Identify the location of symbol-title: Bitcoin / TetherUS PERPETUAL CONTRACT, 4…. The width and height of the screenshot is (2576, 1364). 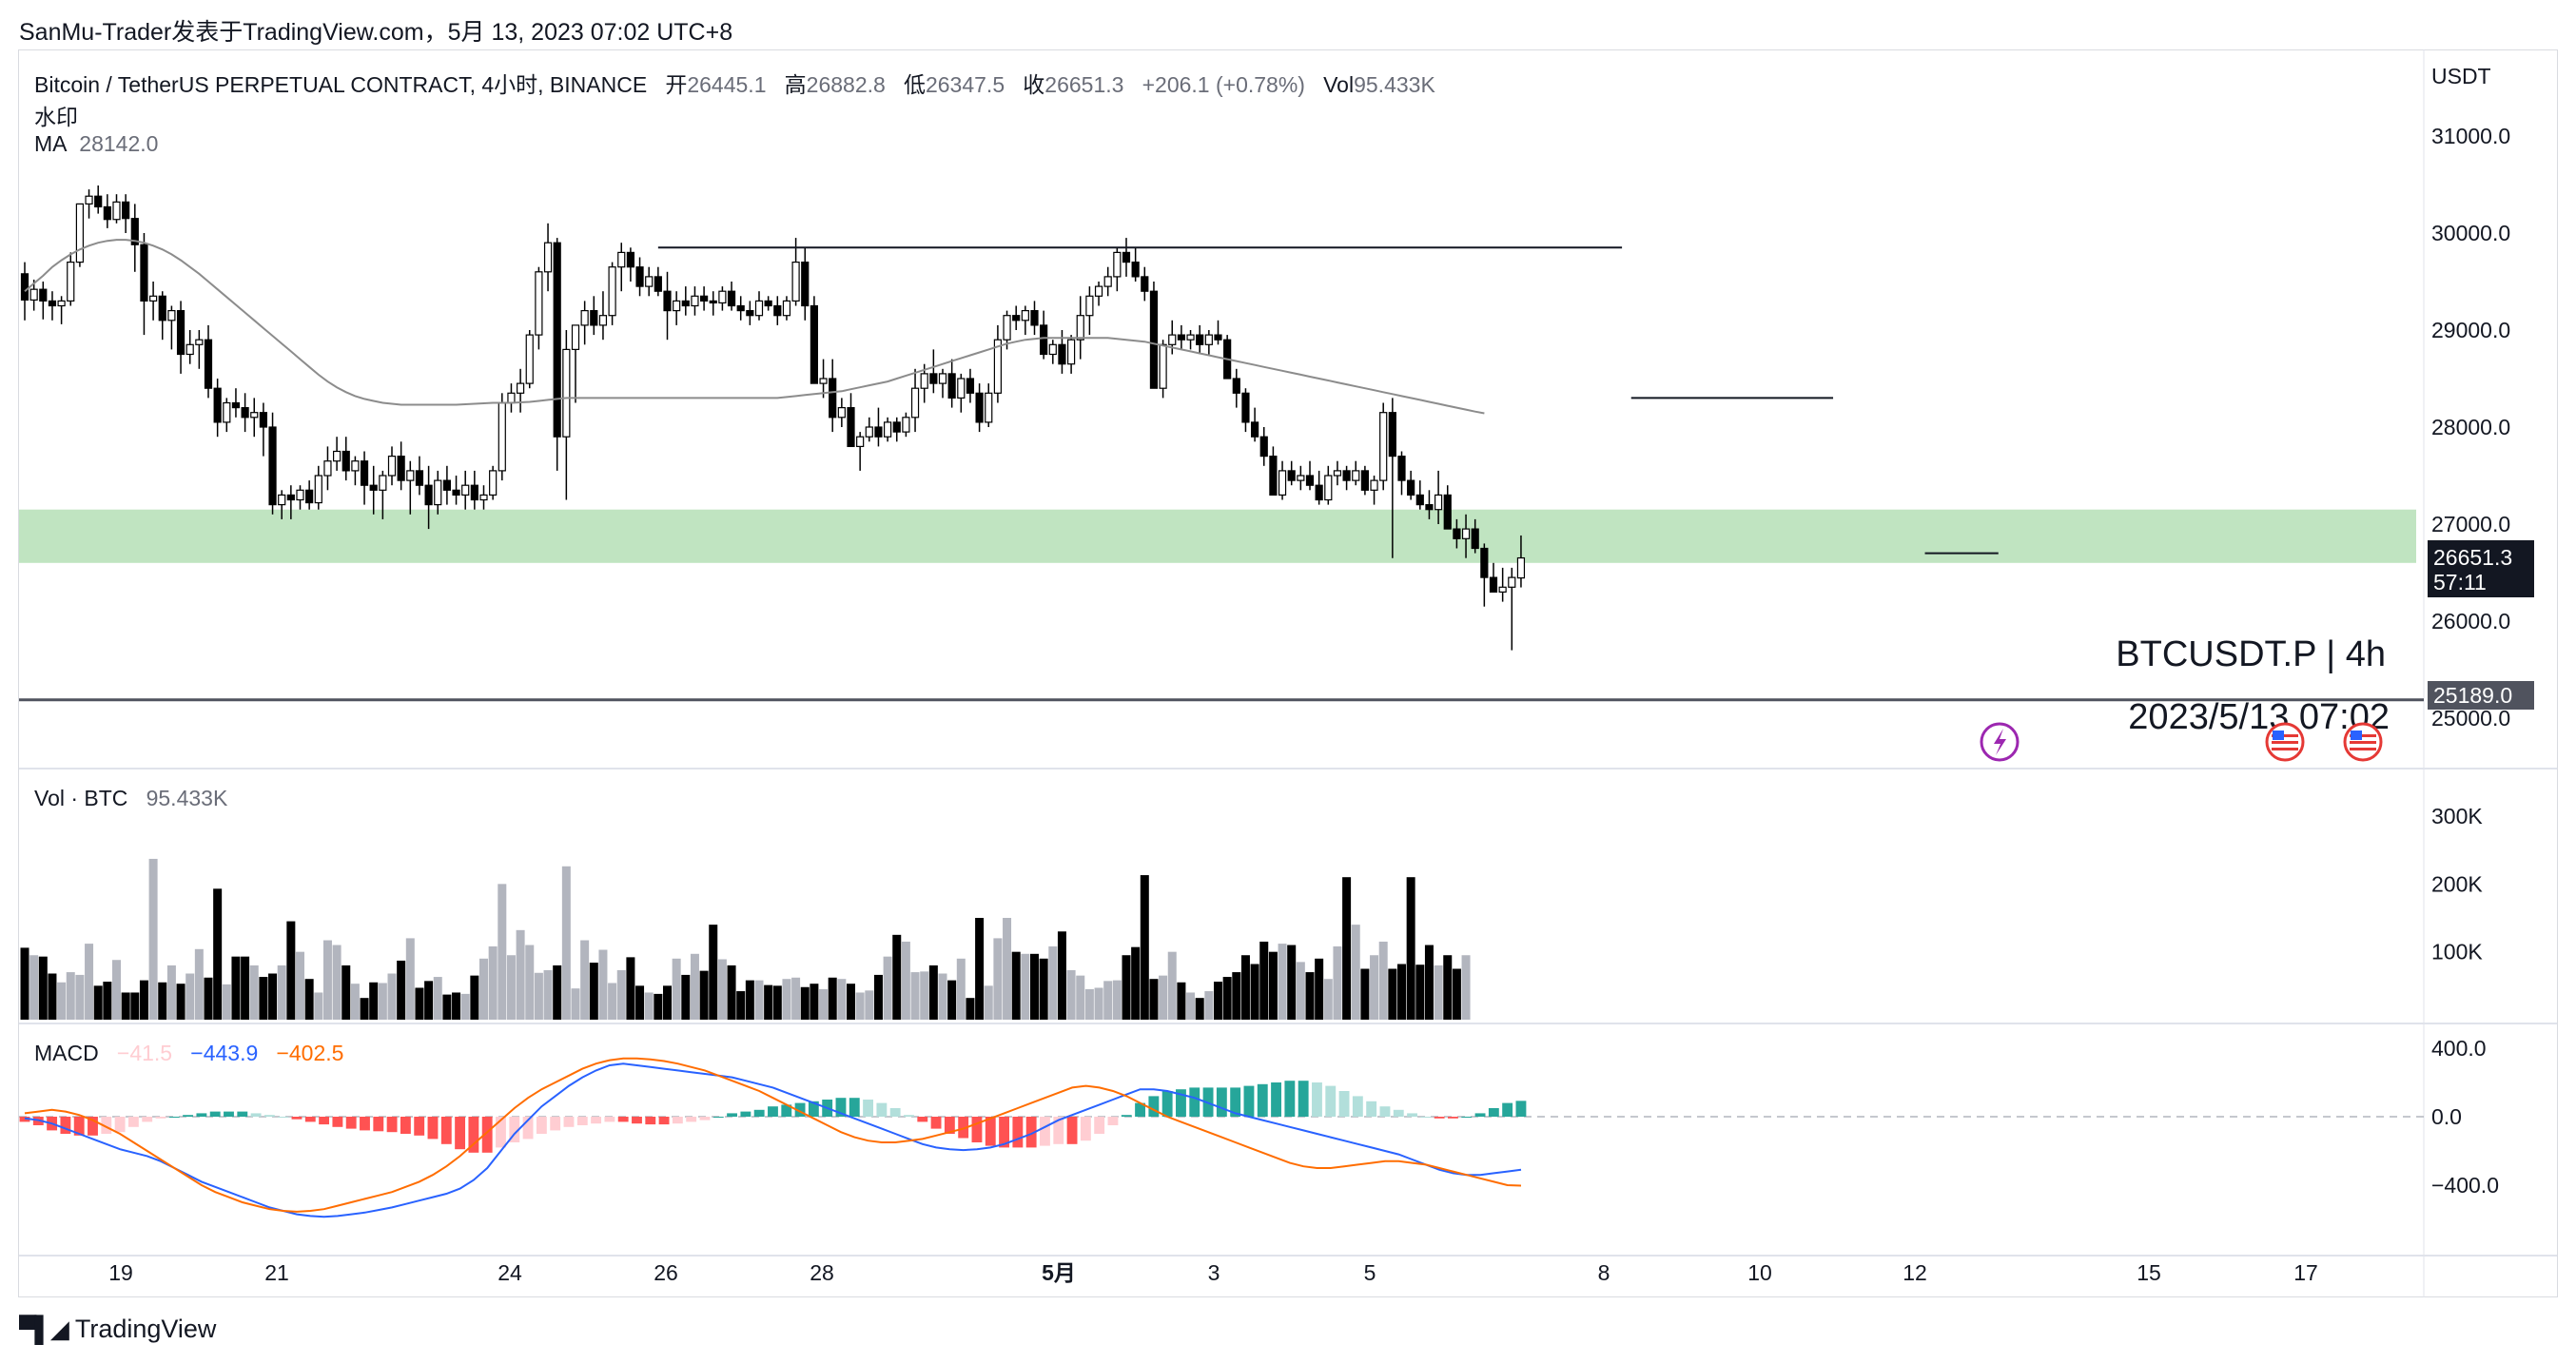
(341, 84).